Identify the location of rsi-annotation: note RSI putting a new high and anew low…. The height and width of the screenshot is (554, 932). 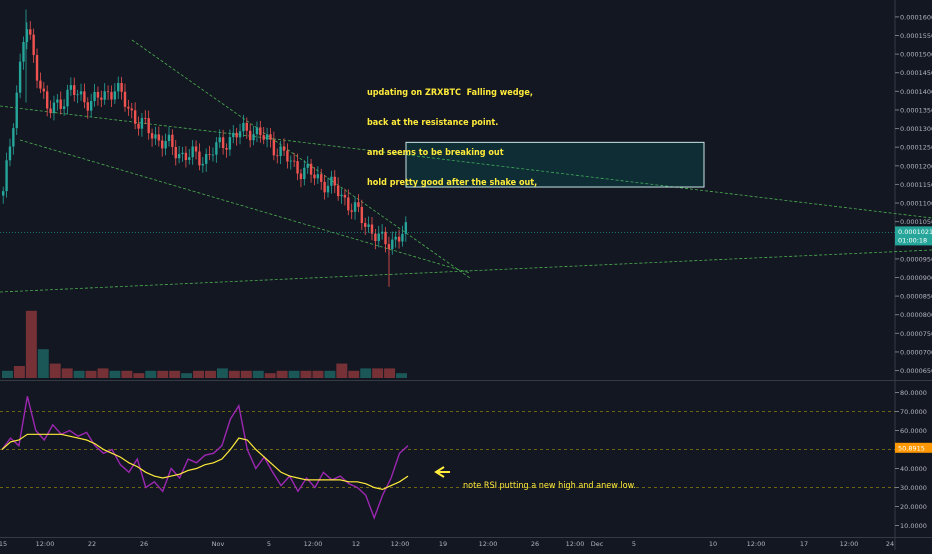
(549, 486).